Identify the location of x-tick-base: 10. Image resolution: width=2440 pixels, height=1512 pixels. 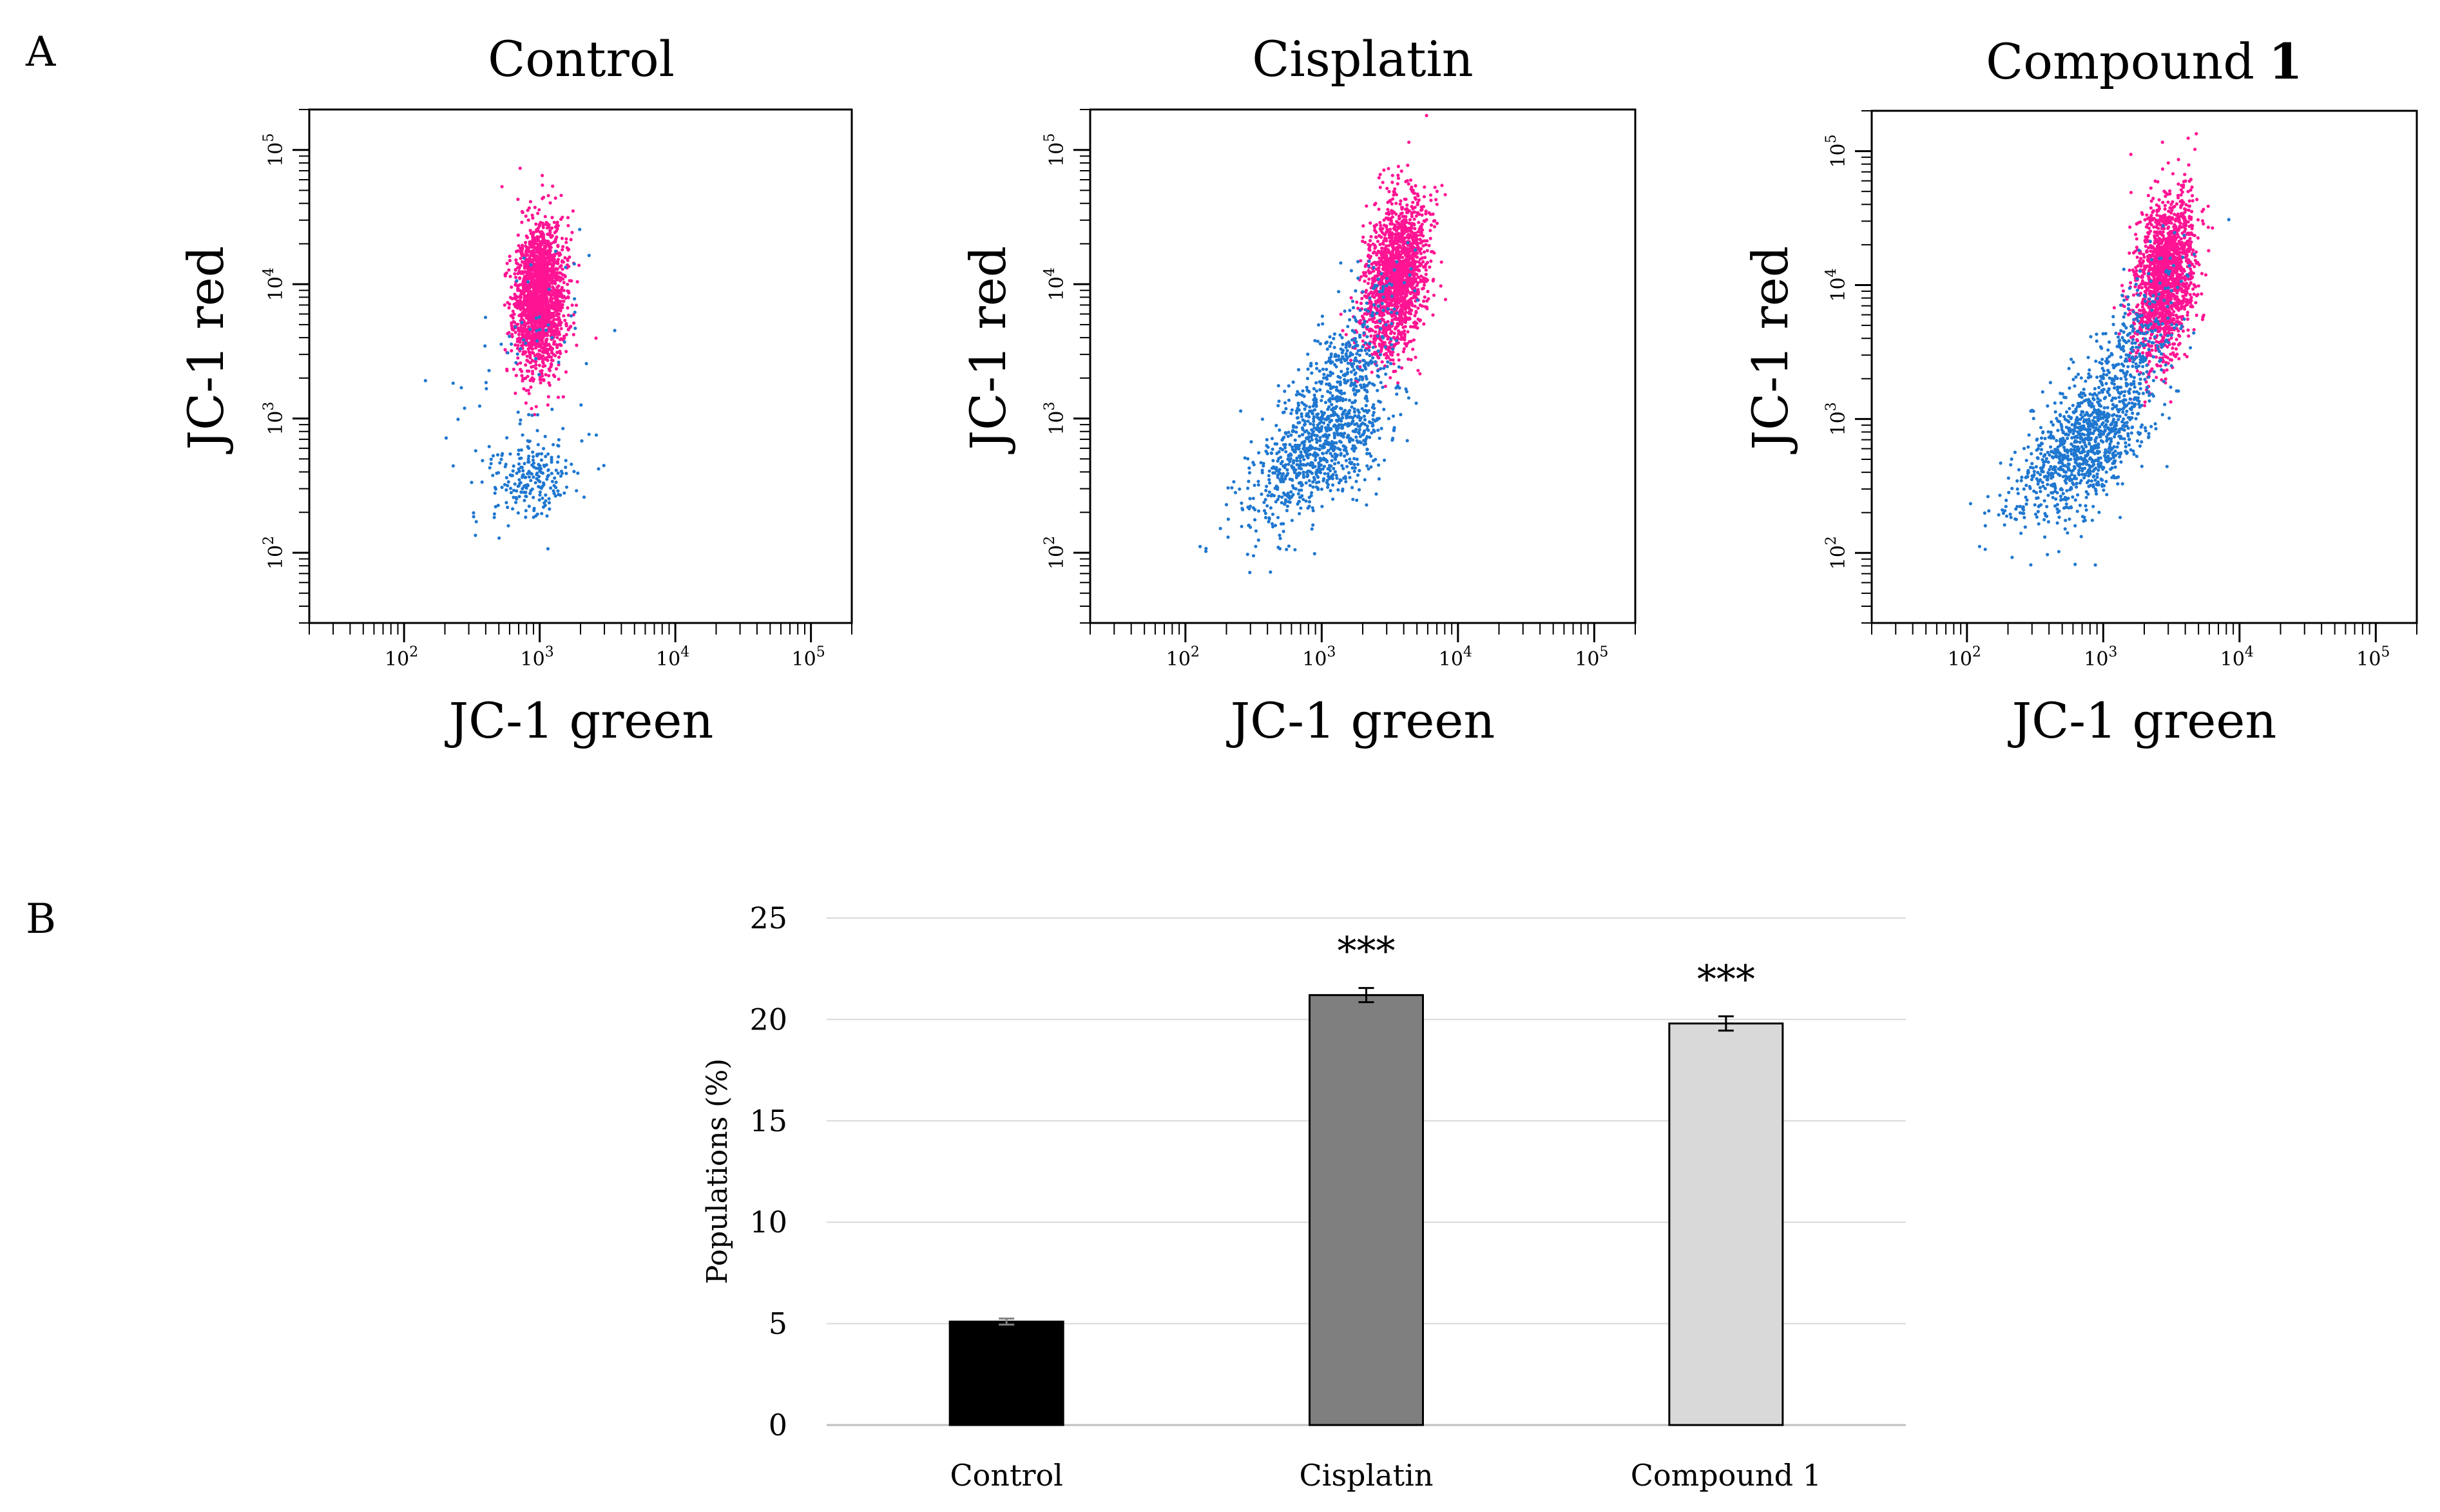
(397, 659).